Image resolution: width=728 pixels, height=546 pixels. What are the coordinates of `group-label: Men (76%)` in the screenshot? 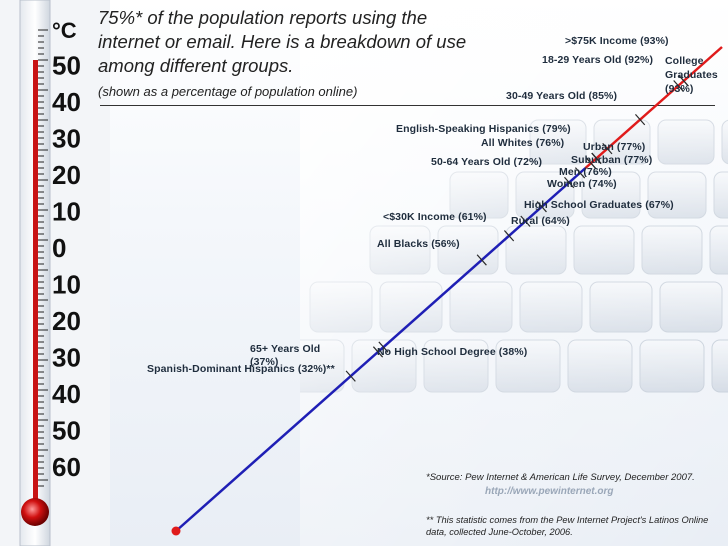 It's located at (585, 172).